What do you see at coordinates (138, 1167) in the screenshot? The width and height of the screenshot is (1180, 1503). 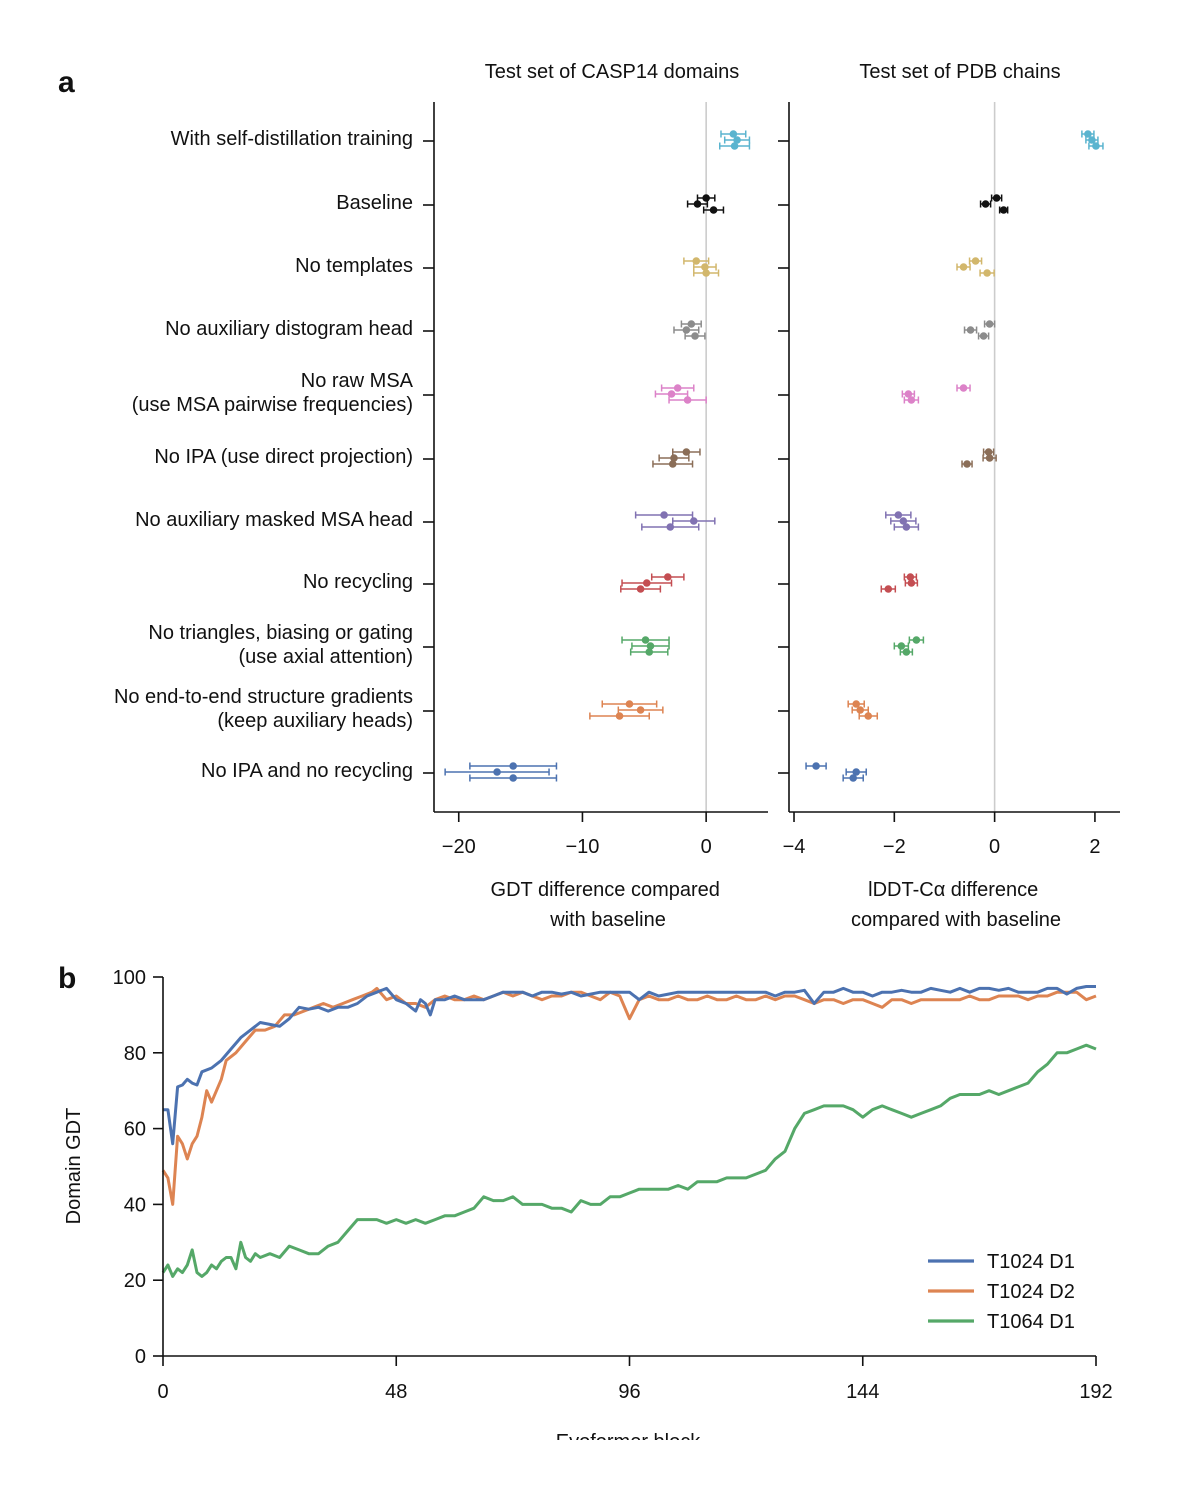 I see `gdt-y-ticks: 0 20 40 60 80 100` at bounding box center [138, 1167].